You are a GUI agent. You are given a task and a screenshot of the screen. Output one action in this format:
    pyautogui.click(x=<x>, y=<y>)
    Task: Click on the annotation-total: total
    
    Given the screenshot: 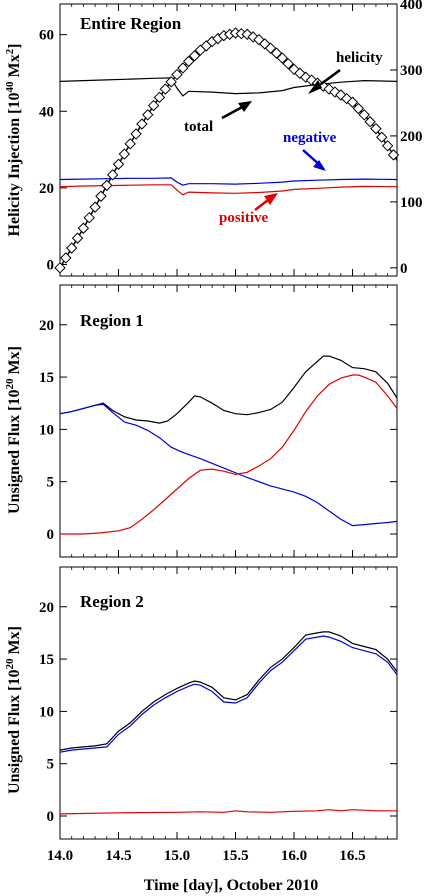 What is the action you would take?
    pyautogui.click(x=198, y=127)
    